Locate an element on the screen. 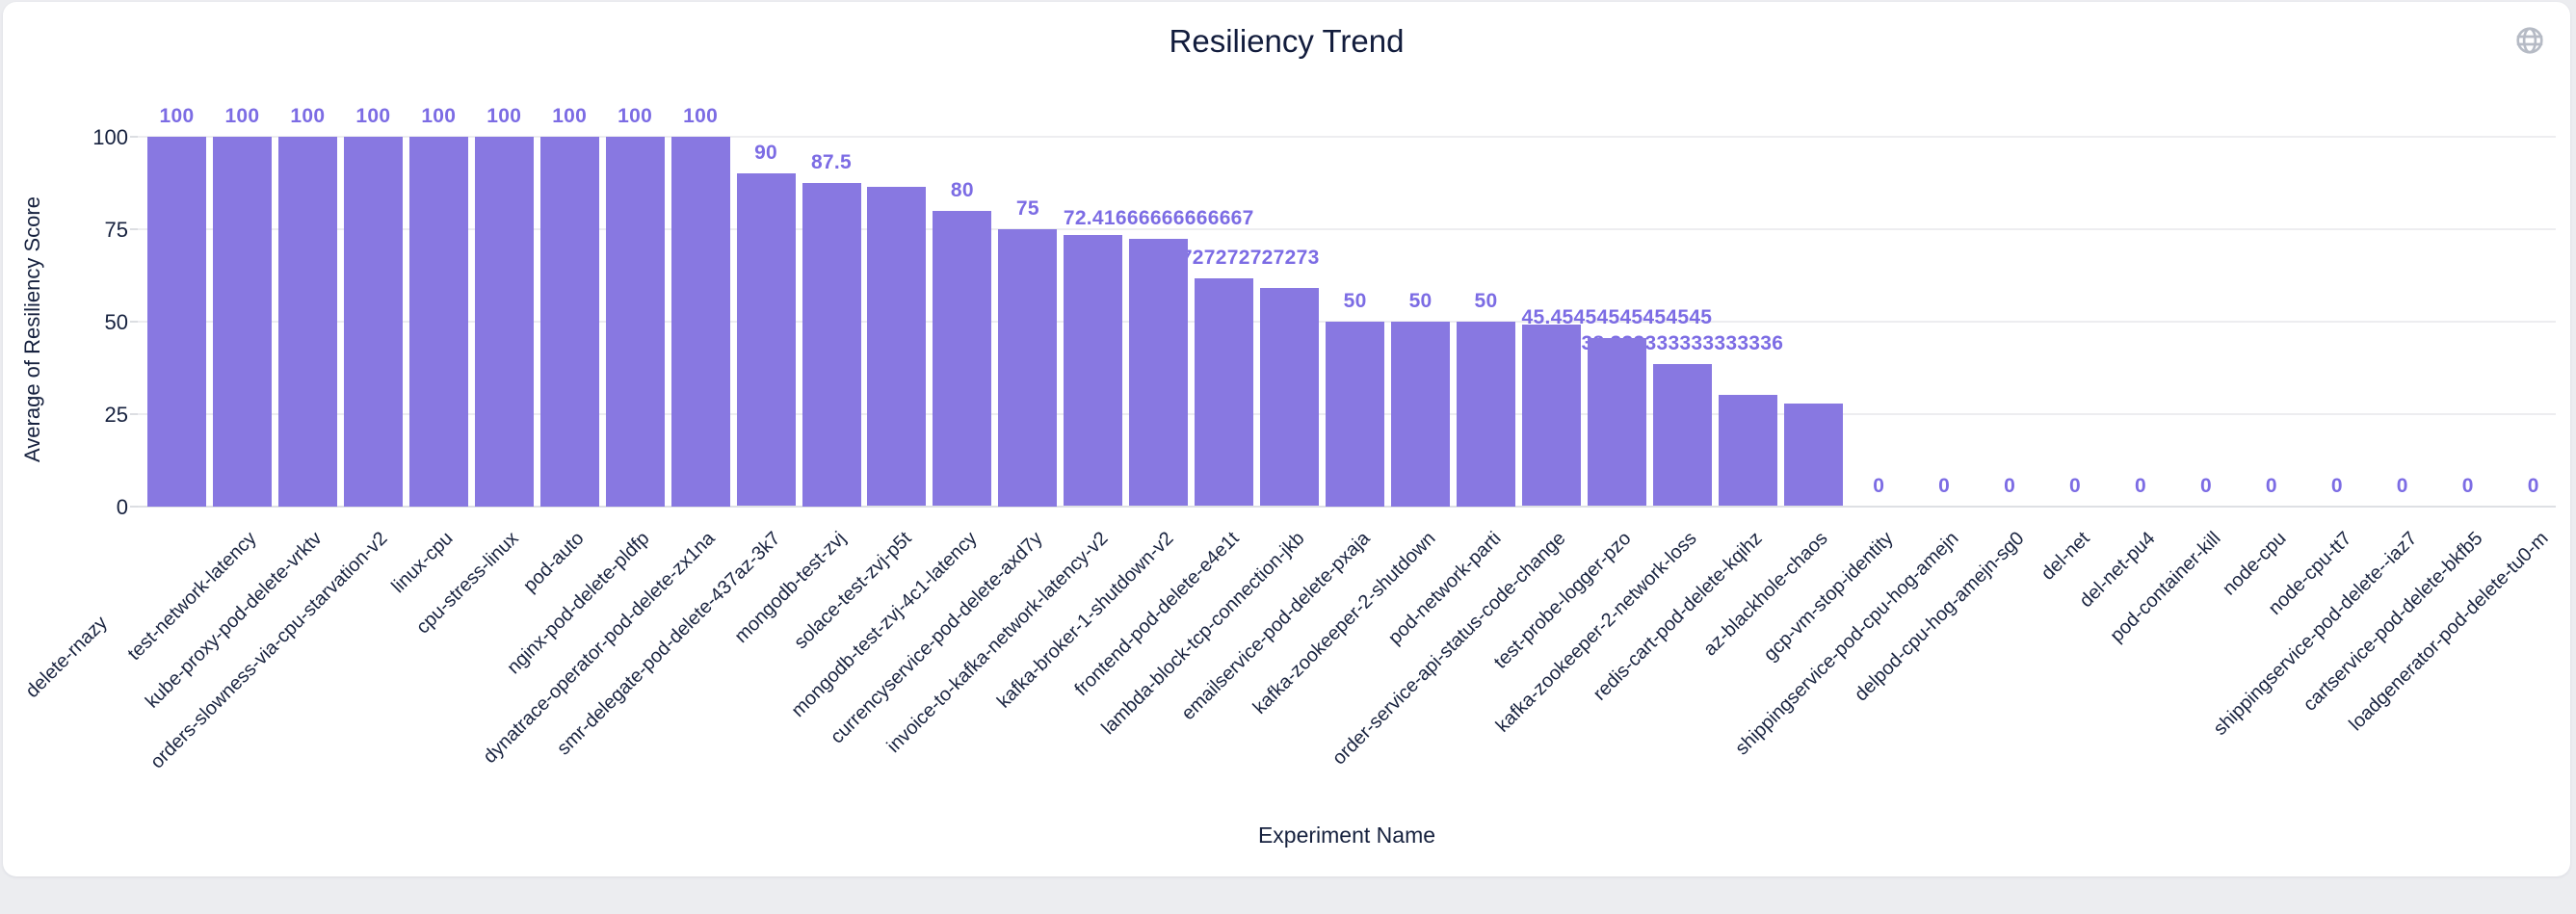 This screenshot has width=2576, height=914. bar-value-label: 38.333333333333336 is located at coordinates (1683, 344).